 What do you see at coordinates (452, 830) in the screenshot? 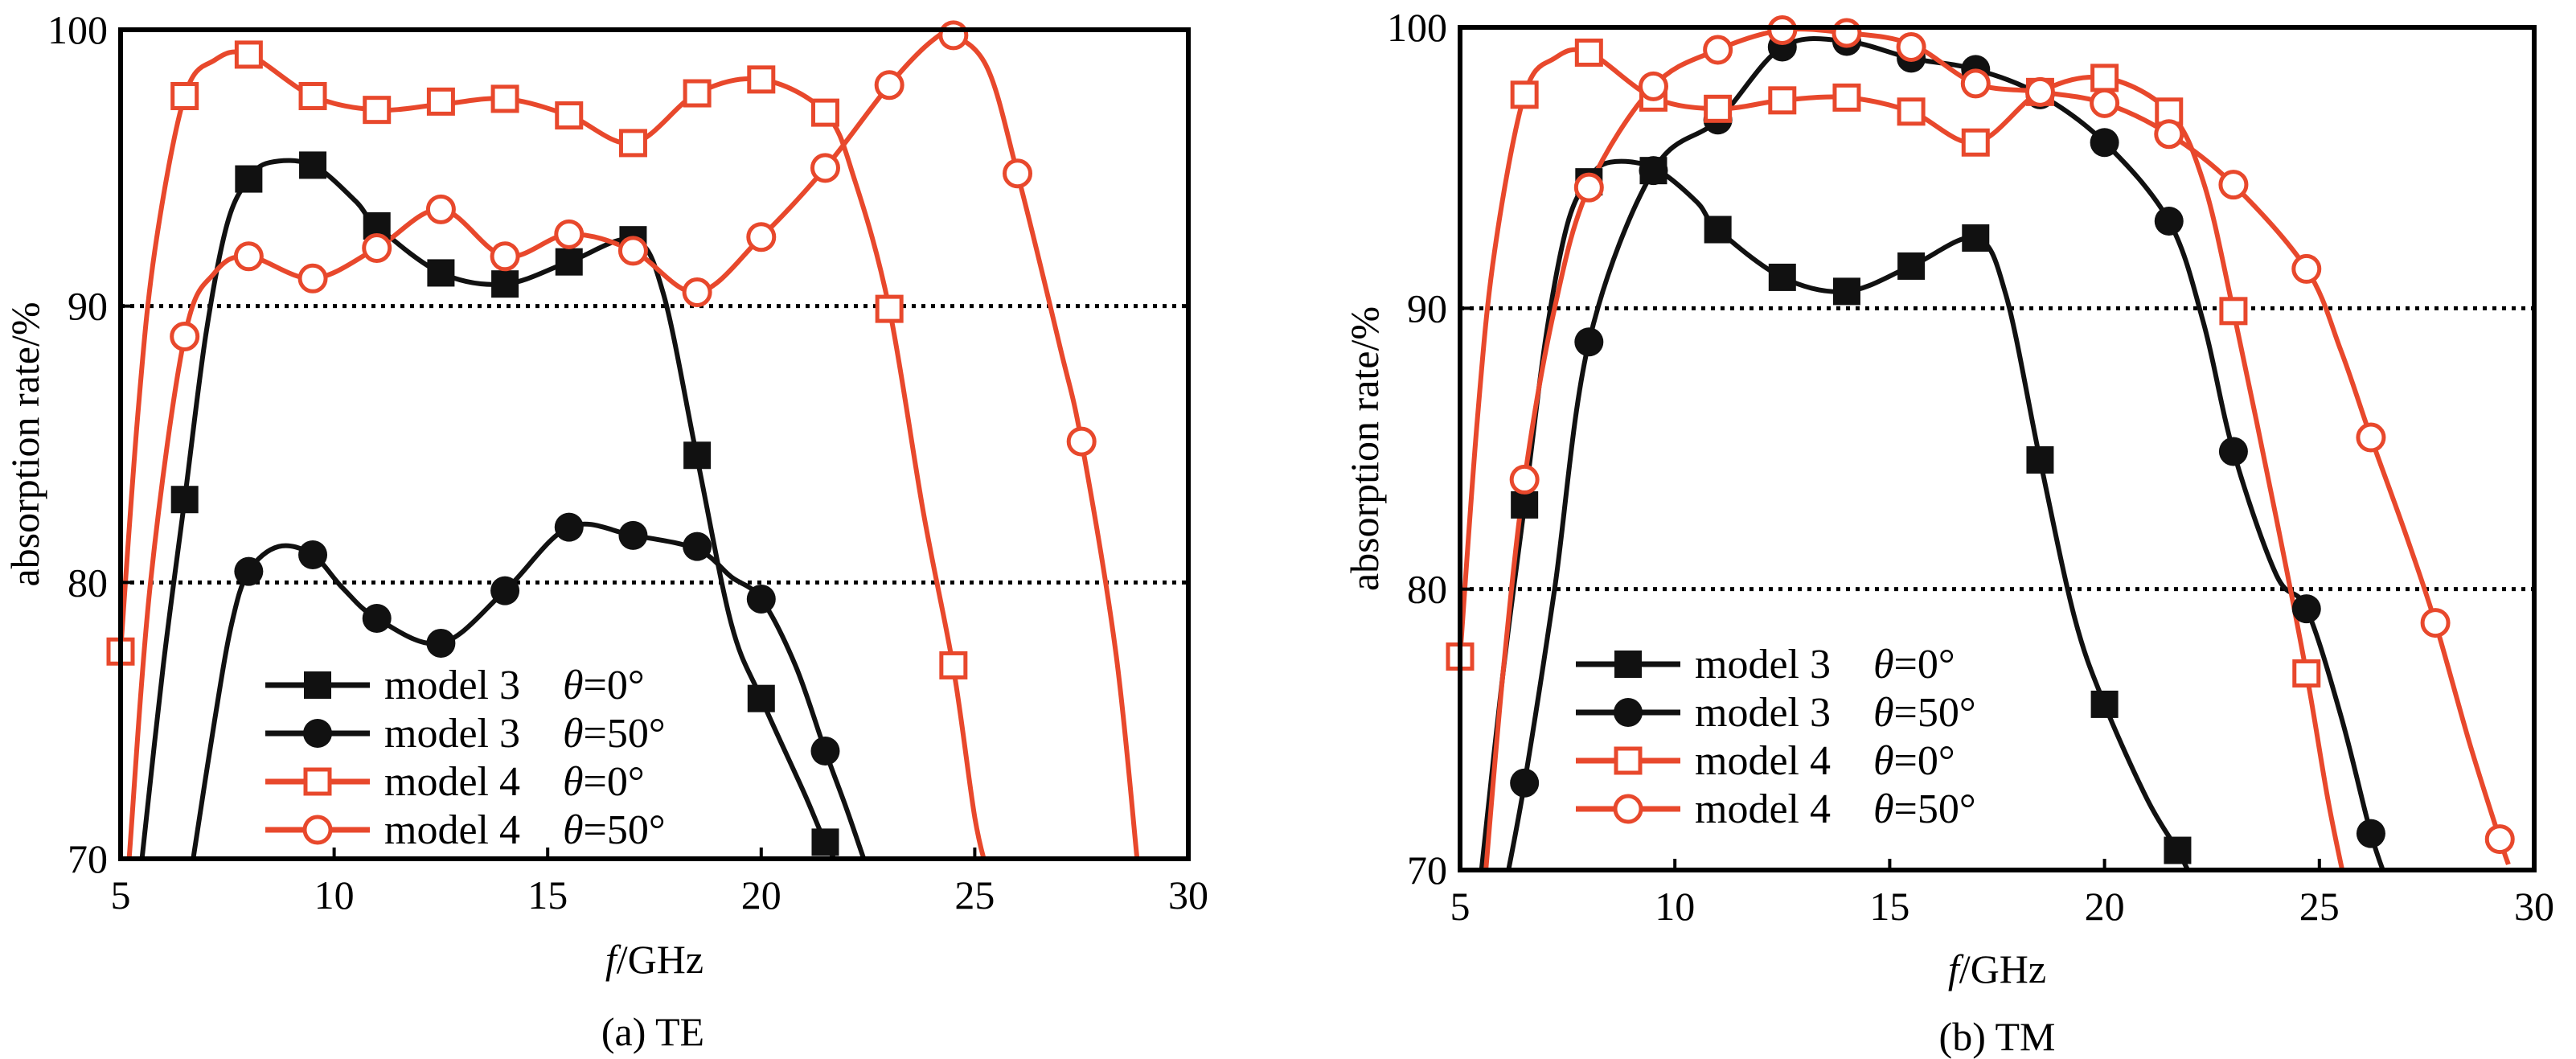
I see `legend-model-4: model 4` at bounding box center [452, 830].